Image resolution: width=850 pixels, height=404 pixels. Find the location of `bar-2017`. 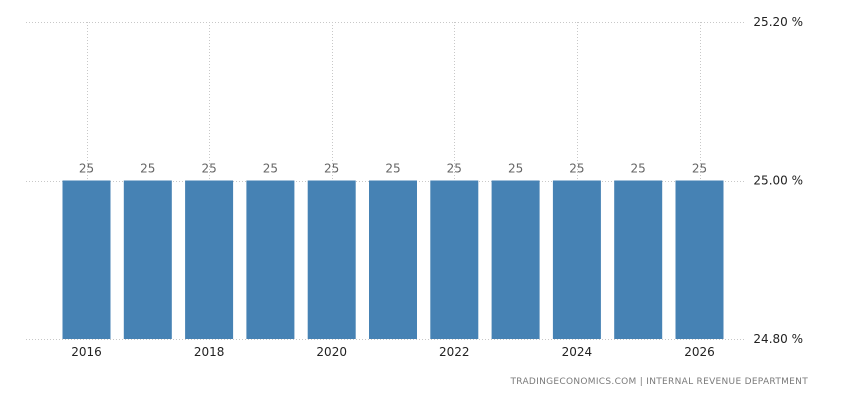

bar-2017 is located at coordinates (147, 260).